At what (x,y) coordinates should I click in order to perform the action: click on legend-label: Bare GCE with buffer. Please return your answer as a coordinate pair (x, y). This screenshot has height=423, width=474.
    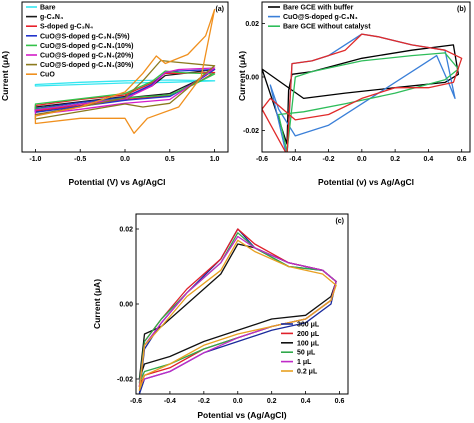
    Looking at the image, I should click on (318, 8).